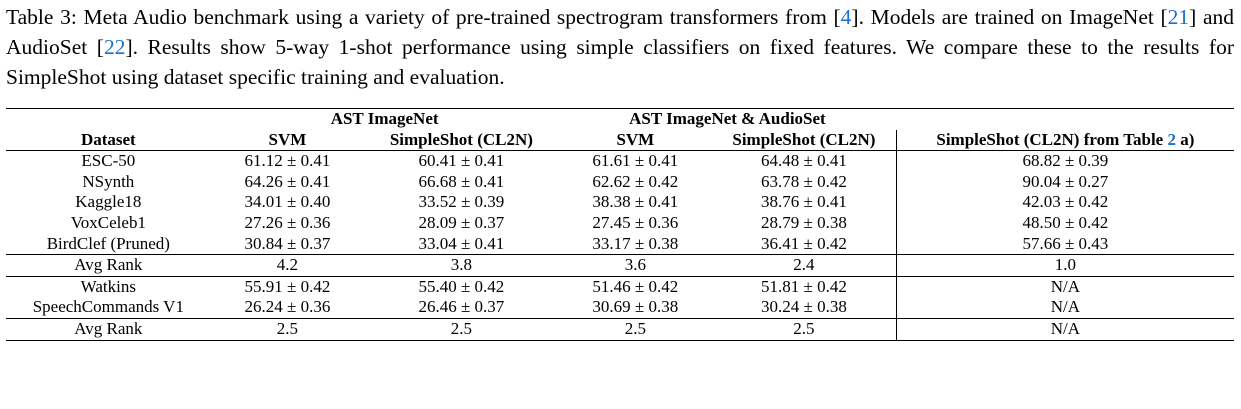  What do you see at coordinates (1064, 244) in the screenshot?
I see `result-cell: 57.66 ± 0.43` at bounding box center [1064, 244].